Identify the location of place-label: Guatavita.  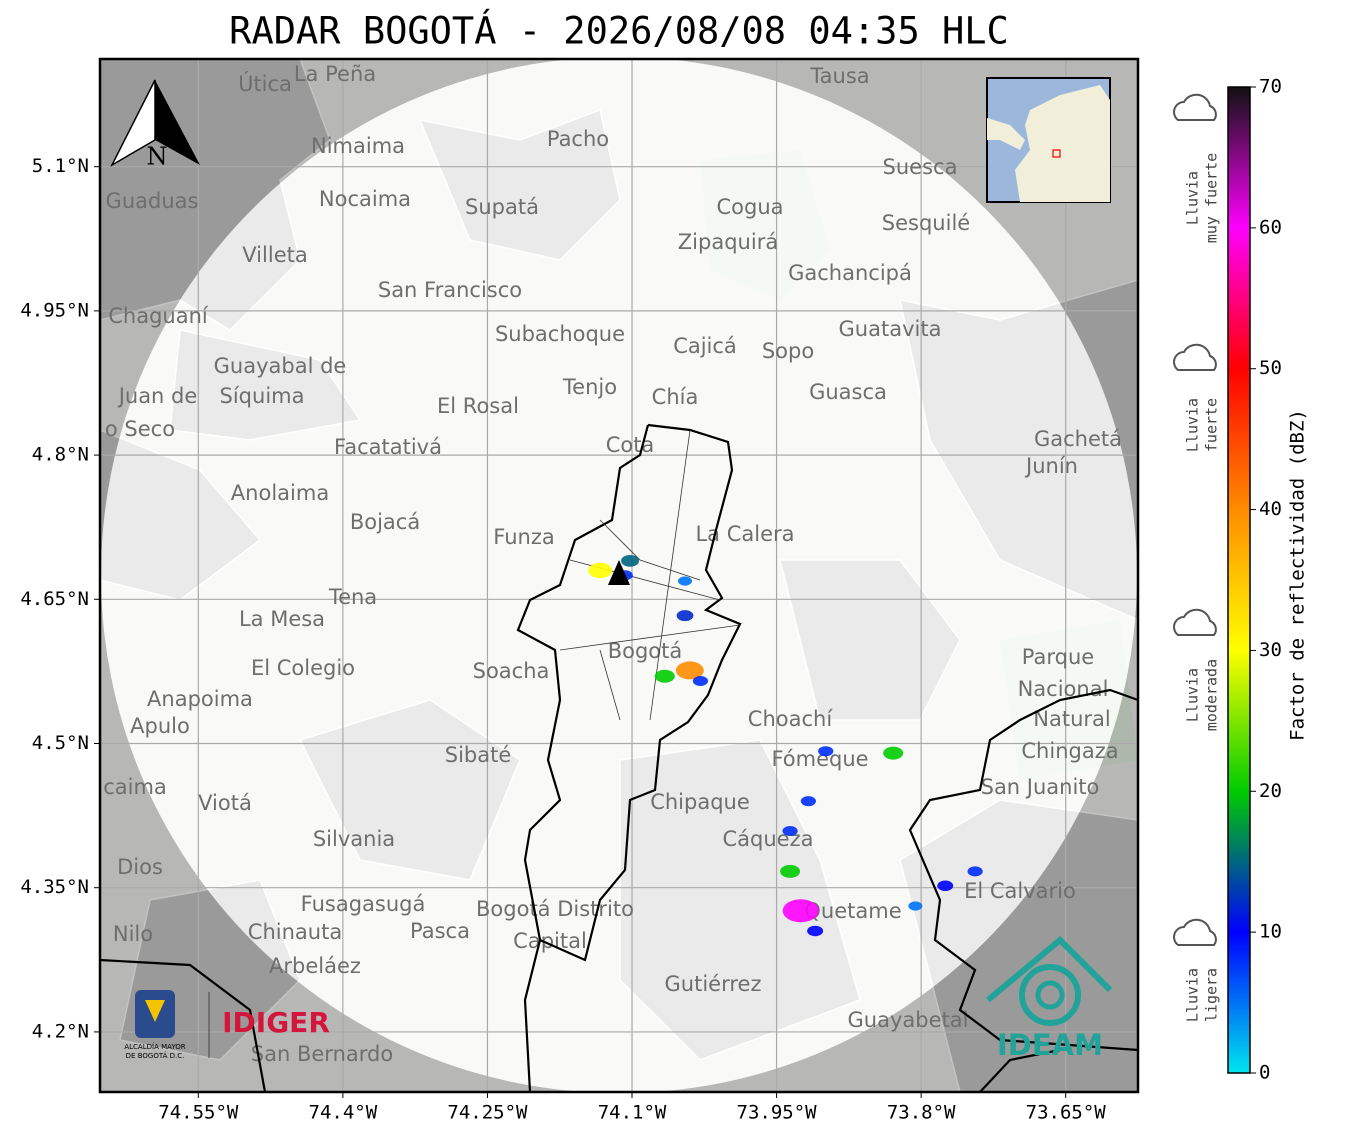
(890, 329).